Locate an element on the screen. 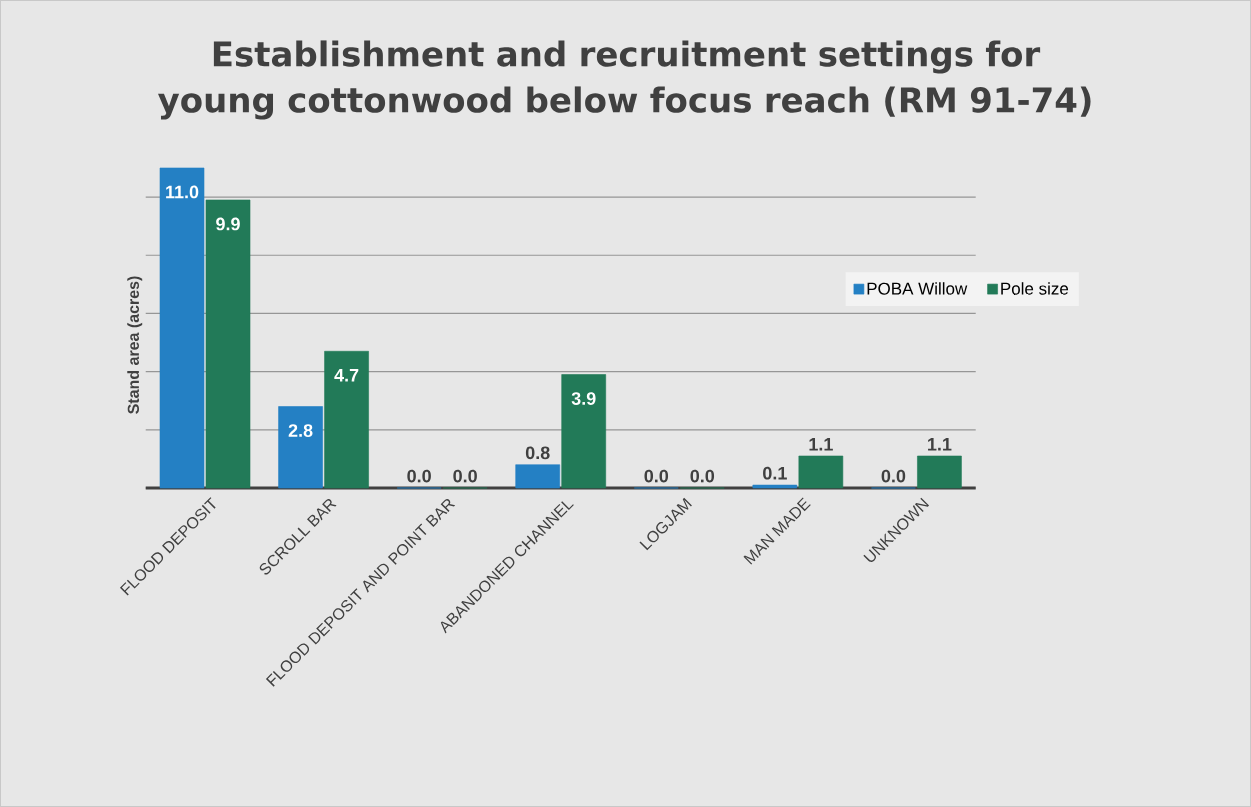 This screenshot has height=807, width=1251. legend-label: Pole size is located at coordinates (1035, 288).